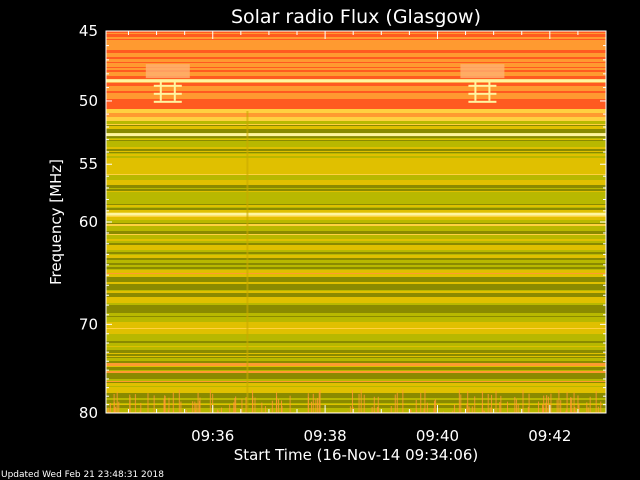 This screenshot has width=640, height=480. Describe the element at coordinates (324, 436) in the screenshot. I see `x-tick-label: 09:38` at that location.